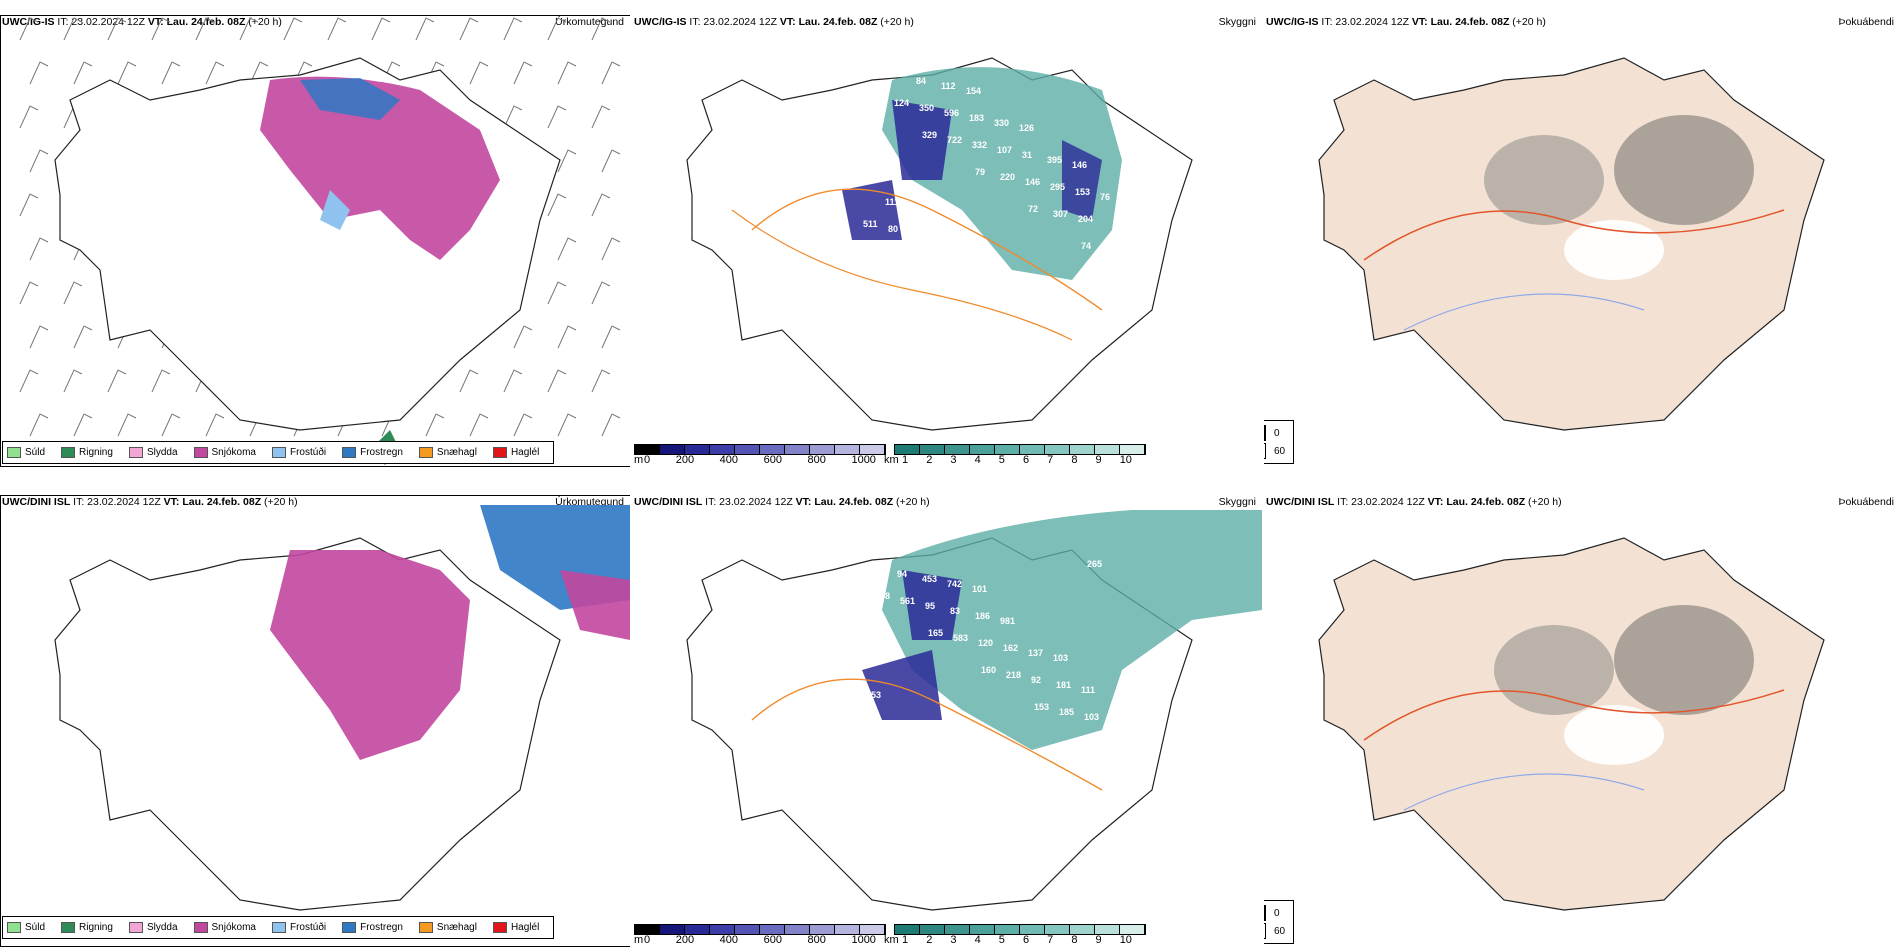  I want to click on ceiling-unit: m, so click(639, 940).